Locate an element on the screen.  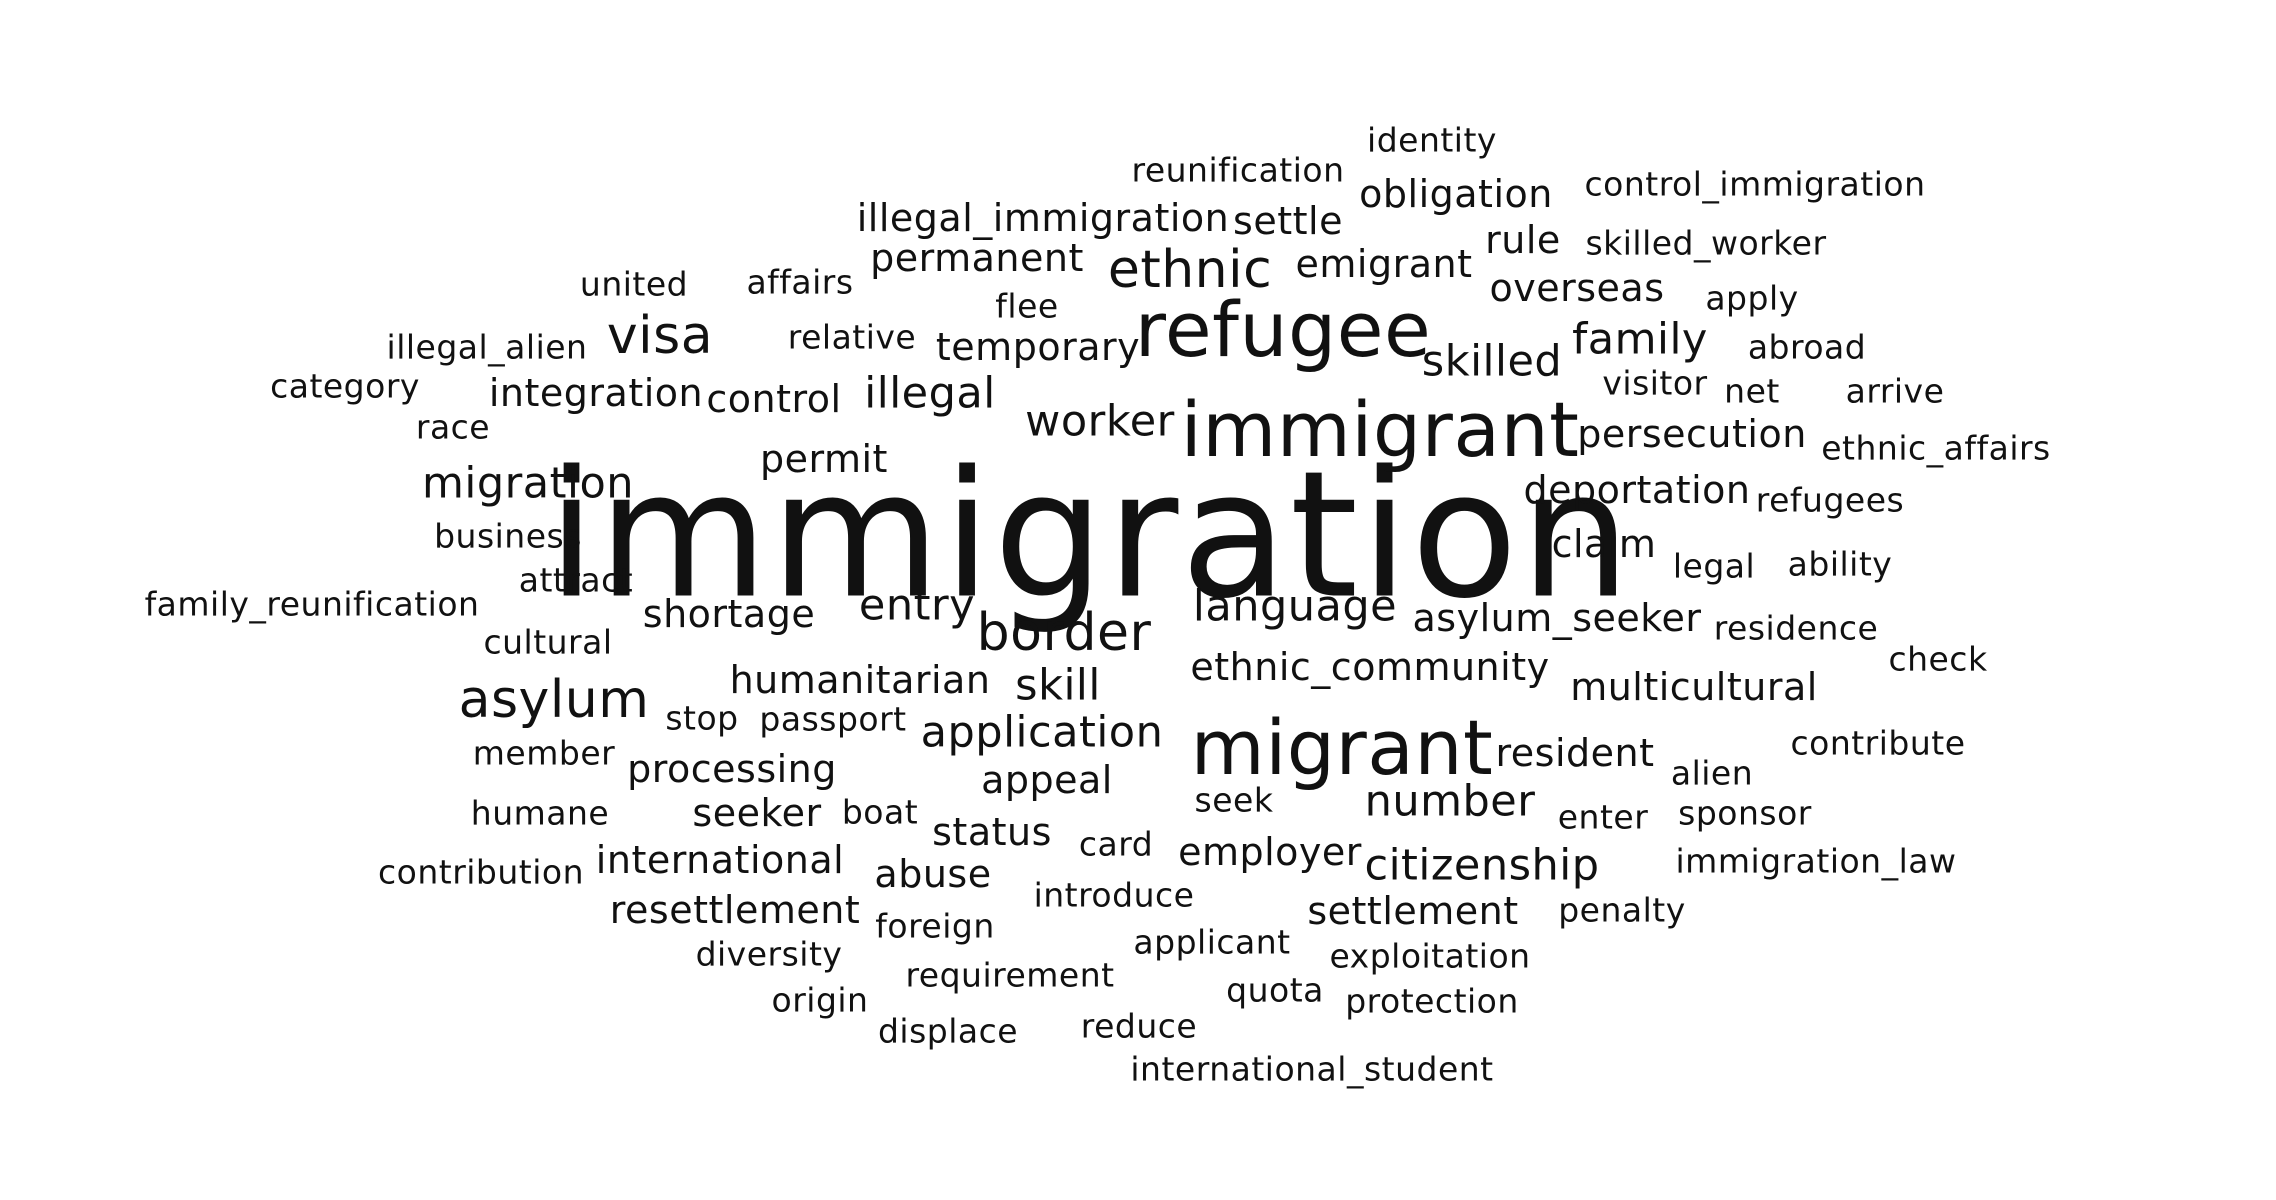
word-residence: residence is located at coordinates (1796, 628).